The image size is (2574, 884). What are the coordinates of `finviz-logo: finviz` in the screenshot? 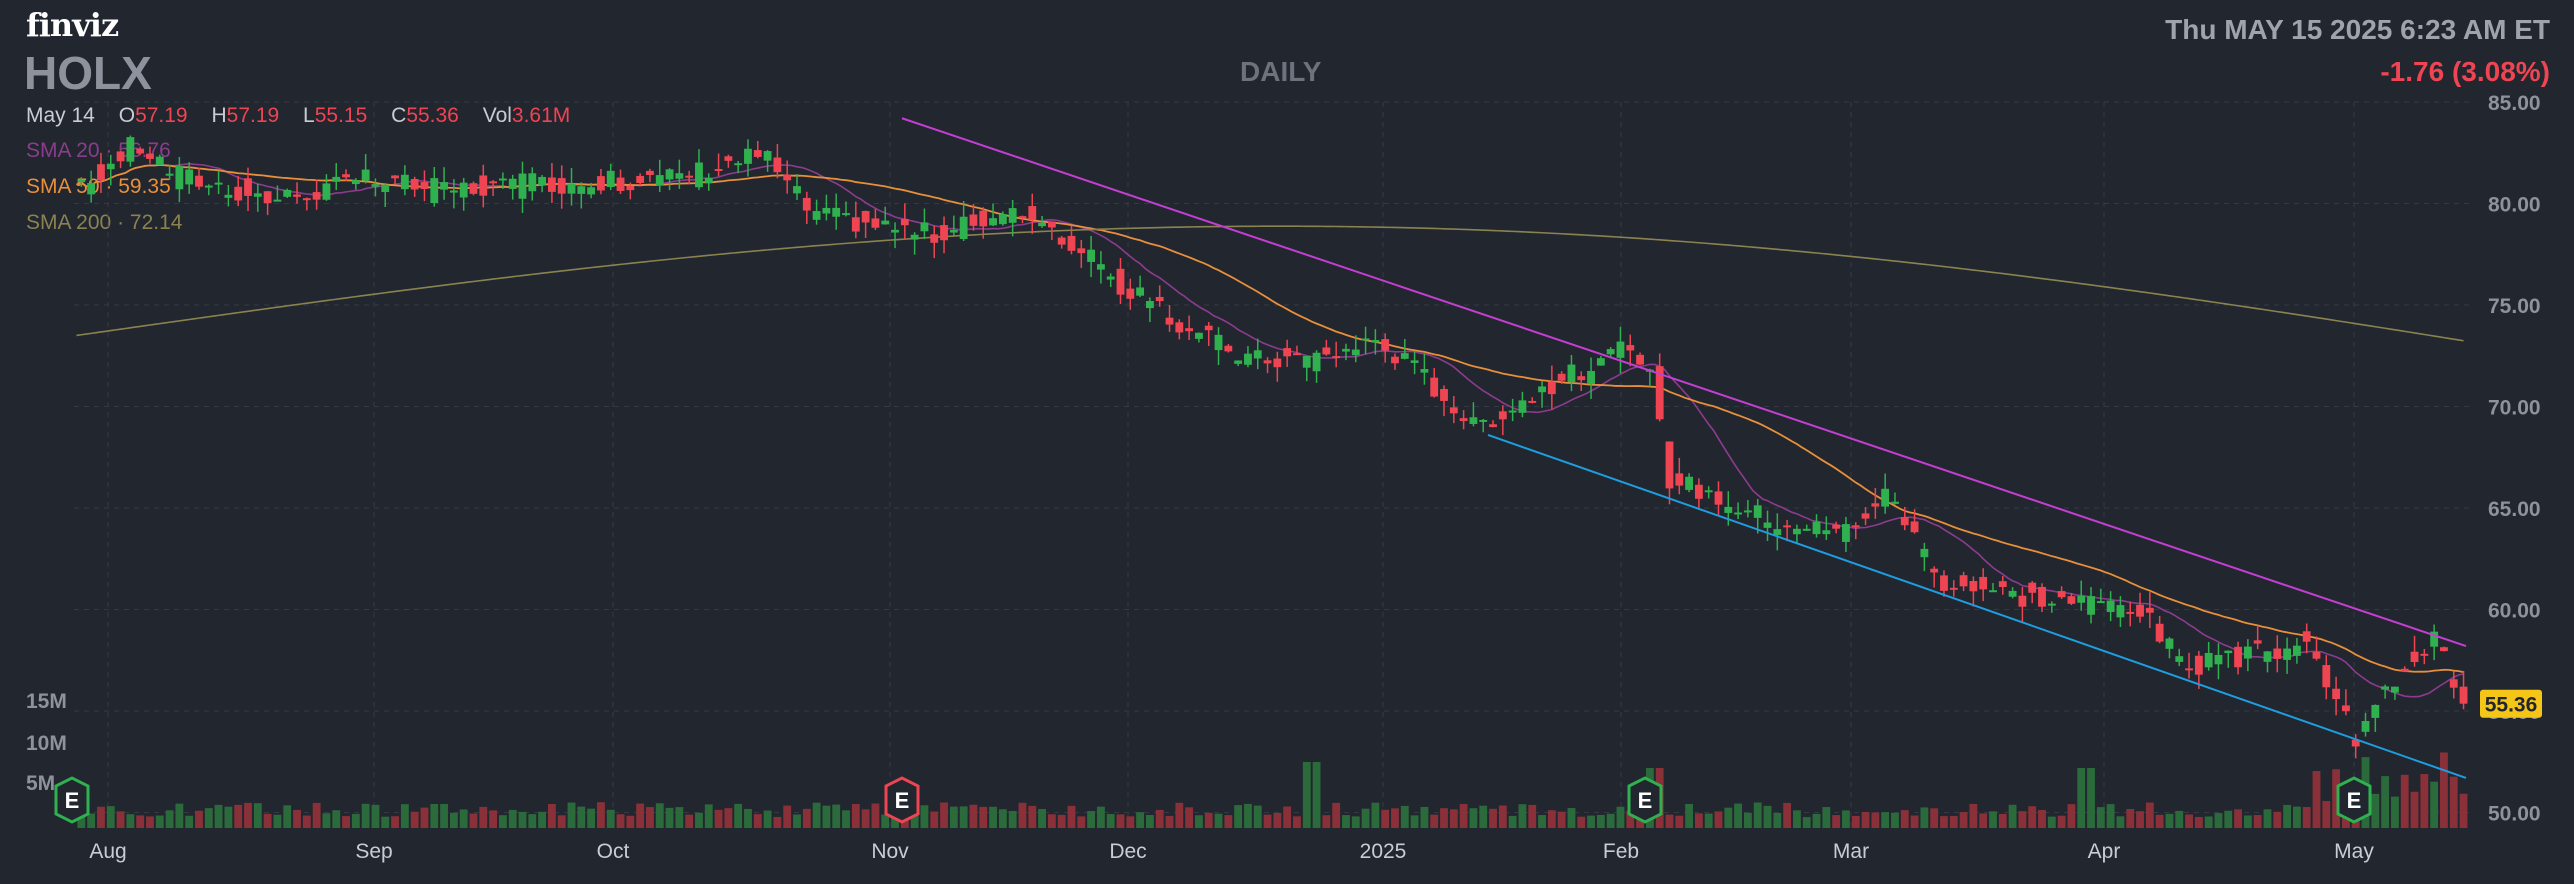 It's located at (72, 25).